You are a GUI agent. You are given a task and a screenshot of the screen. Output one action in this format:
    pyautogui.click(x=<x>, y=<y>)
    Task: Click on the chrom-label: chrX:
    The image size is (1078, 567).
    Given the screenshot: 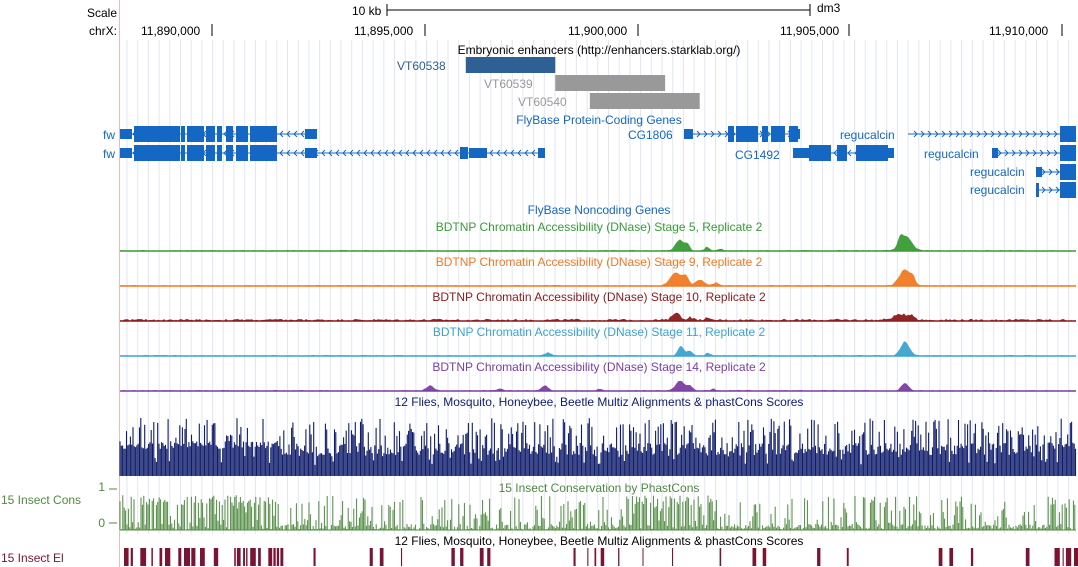 What is the action you would take?
    pyautogui.click(x=102, y=31)
    